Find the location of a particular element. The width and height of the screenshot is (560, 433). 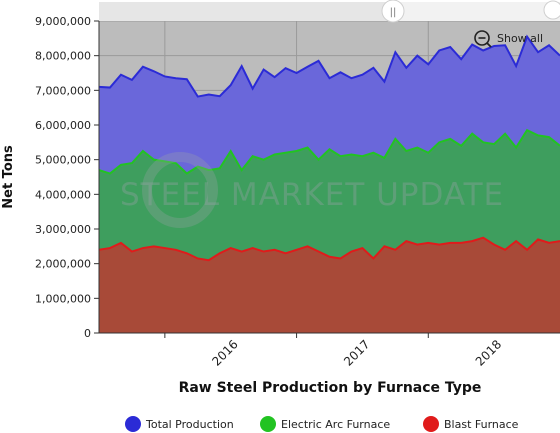

legend-label: Total Production is located at coordinates (189, 424).